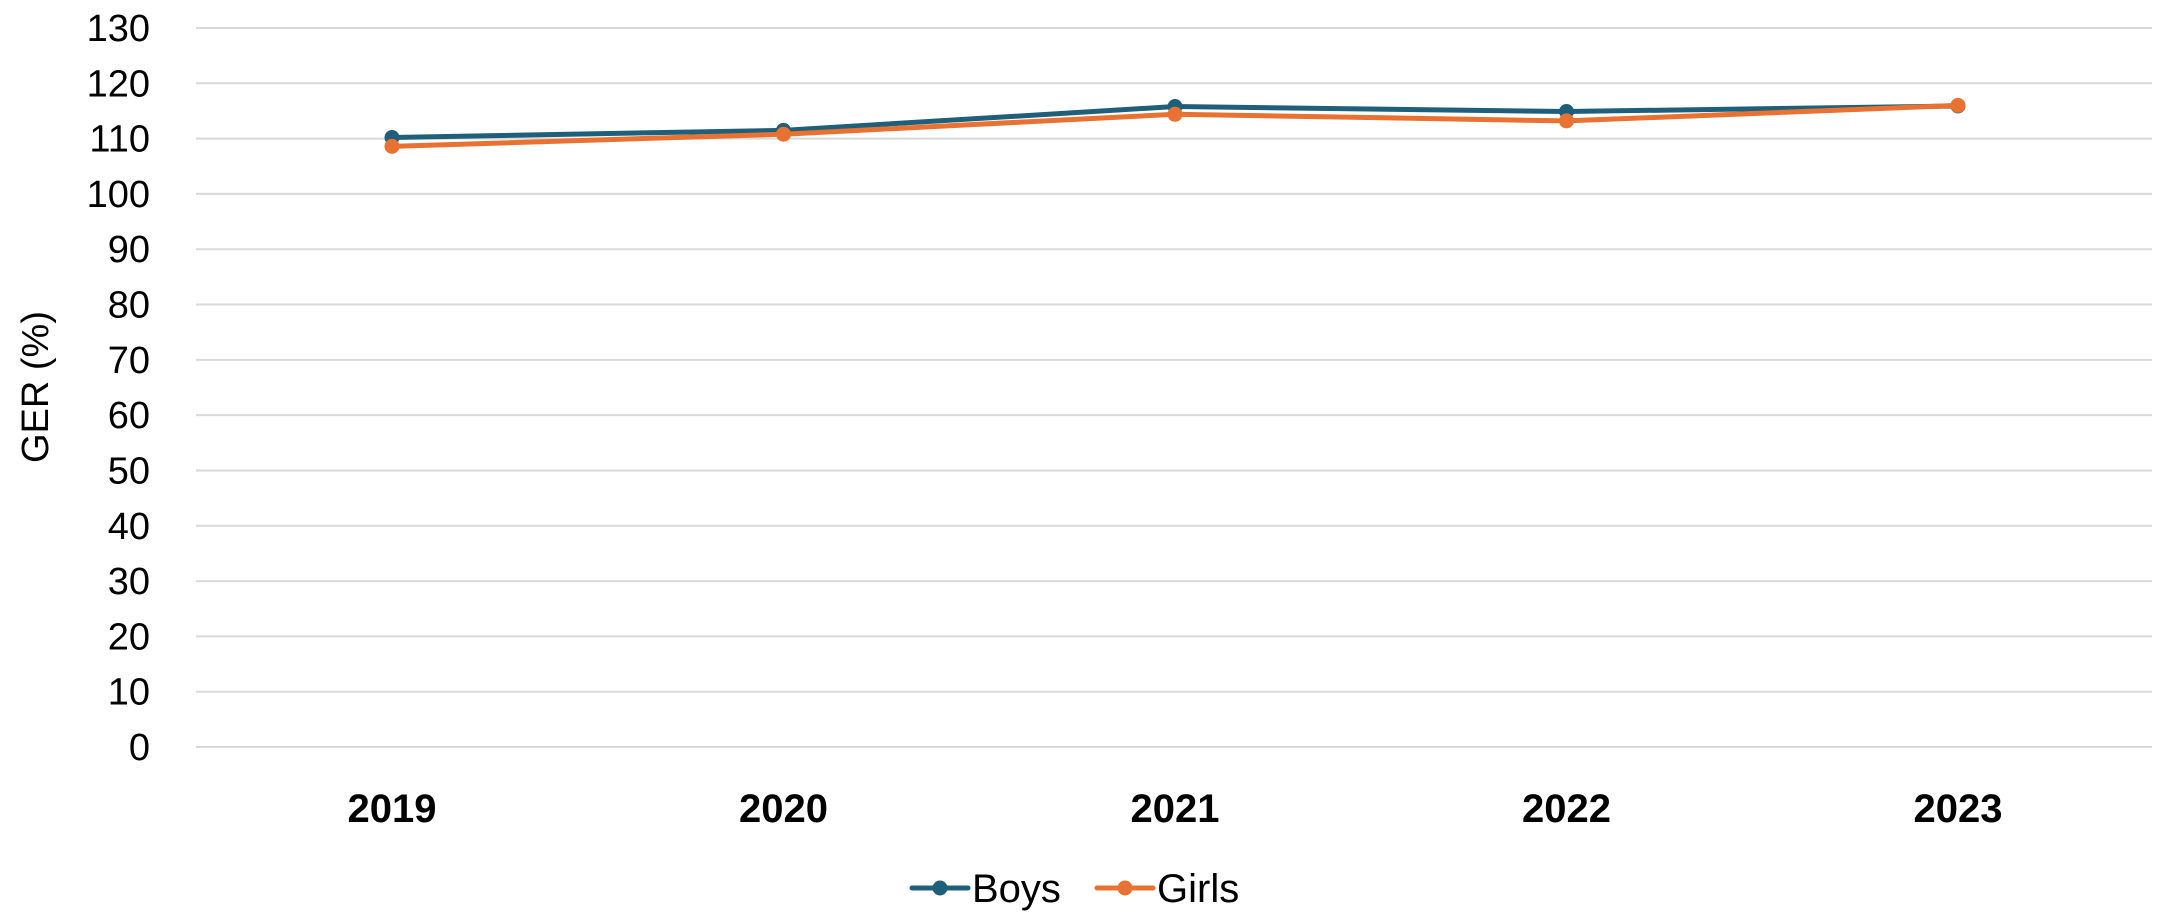 This screenshot has width=2165, height=917. What do you see at coordinates (129, 361) in the screenshot?
I see `y-tick-label: 70` at bounding box center [129, 361].